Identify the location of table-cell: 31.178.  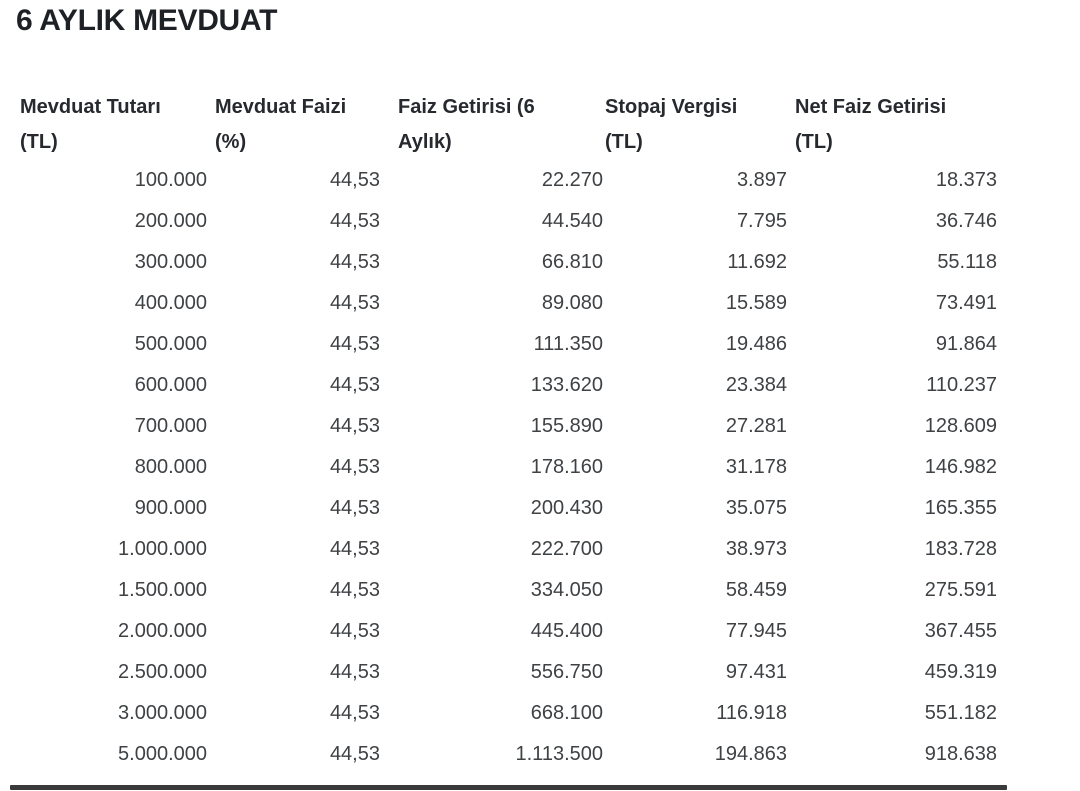
(756, 467).